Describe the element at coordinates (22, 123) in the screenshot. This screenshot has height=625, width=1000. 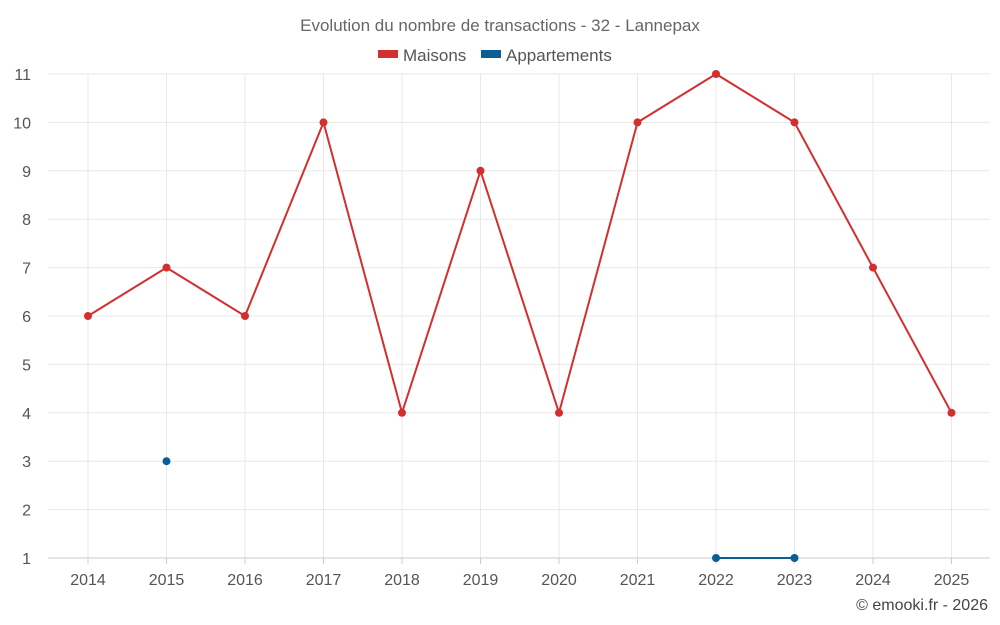
I see `y-tick-label: 10` at that location.